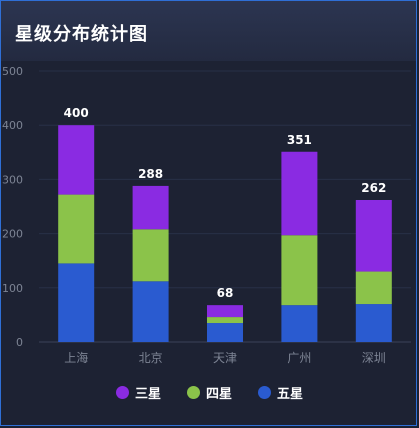 This screenshot has height=428, width=419. I want to click on y-tick-label: 400, so click(12, 125).